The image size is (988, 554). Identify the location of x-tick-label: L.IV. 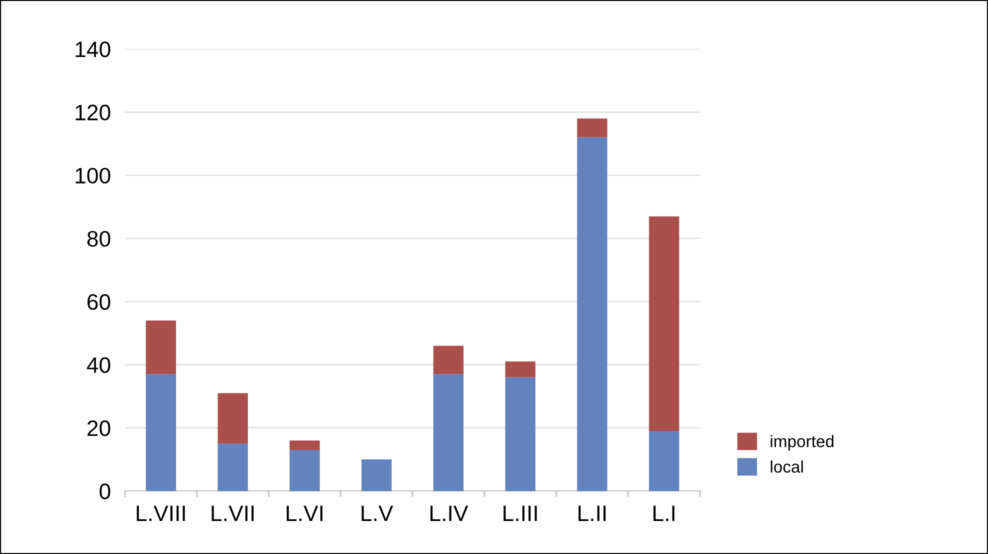
(449, 513).